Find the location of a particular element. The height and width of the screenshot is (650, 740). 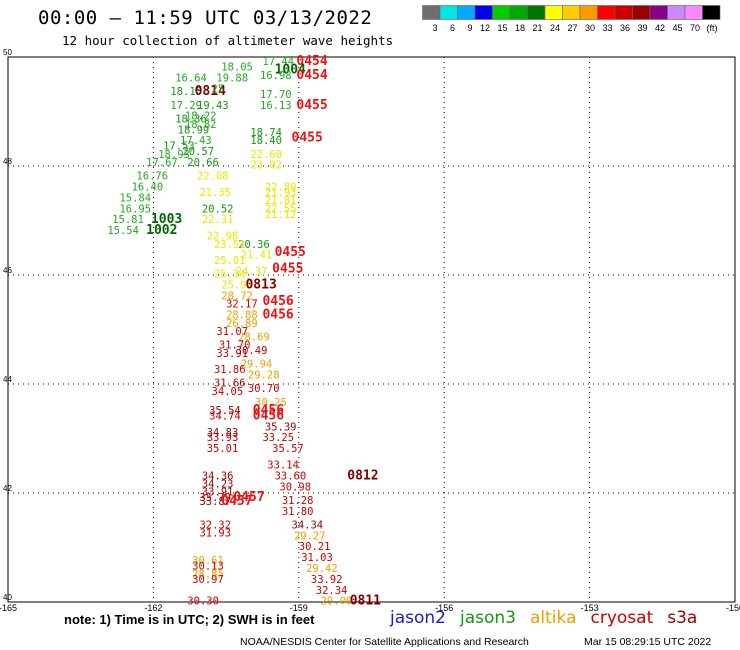

y-tick-label: 50 is located at coordinates (7, 52).